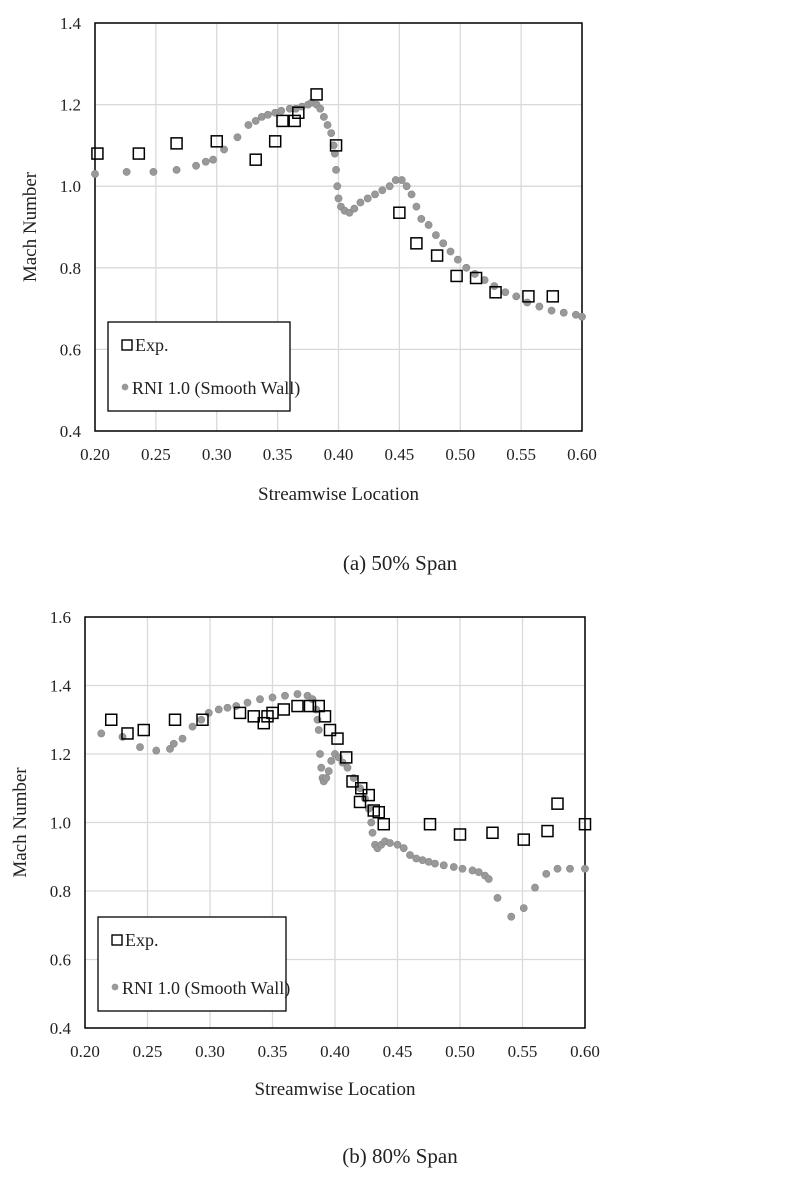 The width and height of the screenshot is (800, 1185). I want to click on x-tick-label: 0.40, so click(339, 454).